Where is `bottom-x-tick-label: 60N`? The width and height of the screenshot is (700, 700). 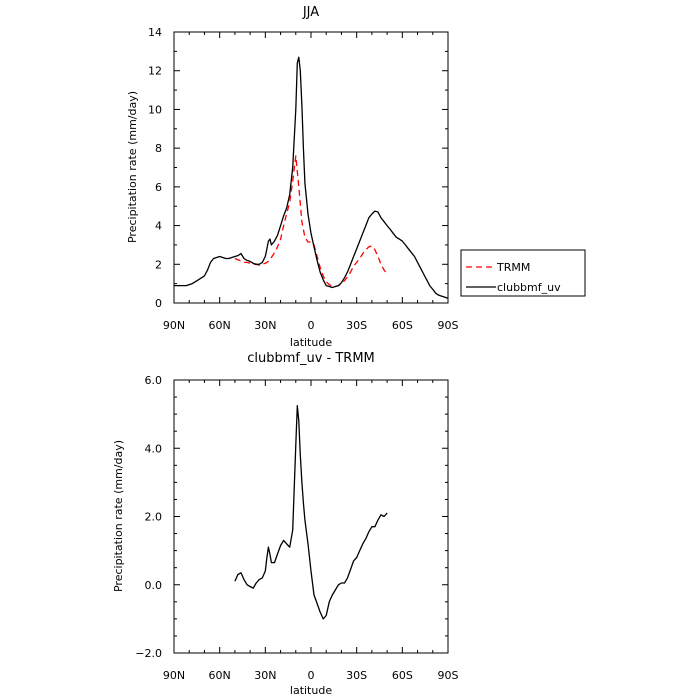 bottom-x-tick-label: 60N is located at coordinates (220, 675).